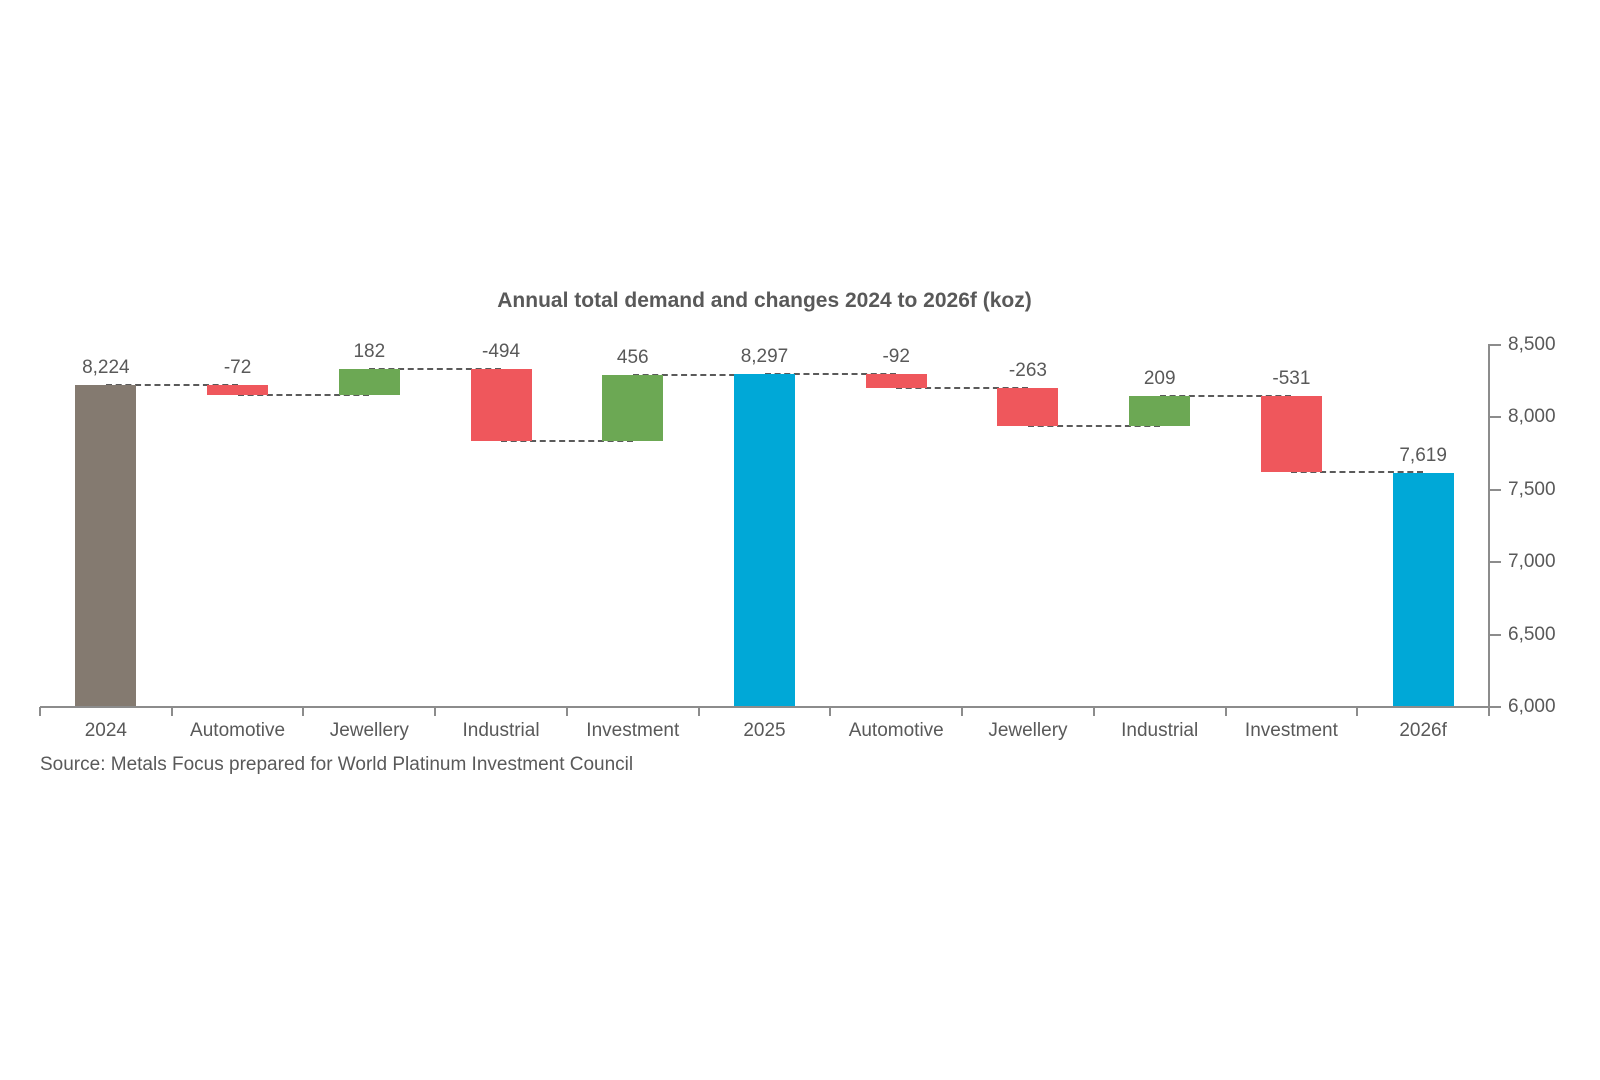  What do you see at coordinates (1027, 370) in the screenshot?
I see `bar-value-label: -263` at bounding box center [1027, 370].